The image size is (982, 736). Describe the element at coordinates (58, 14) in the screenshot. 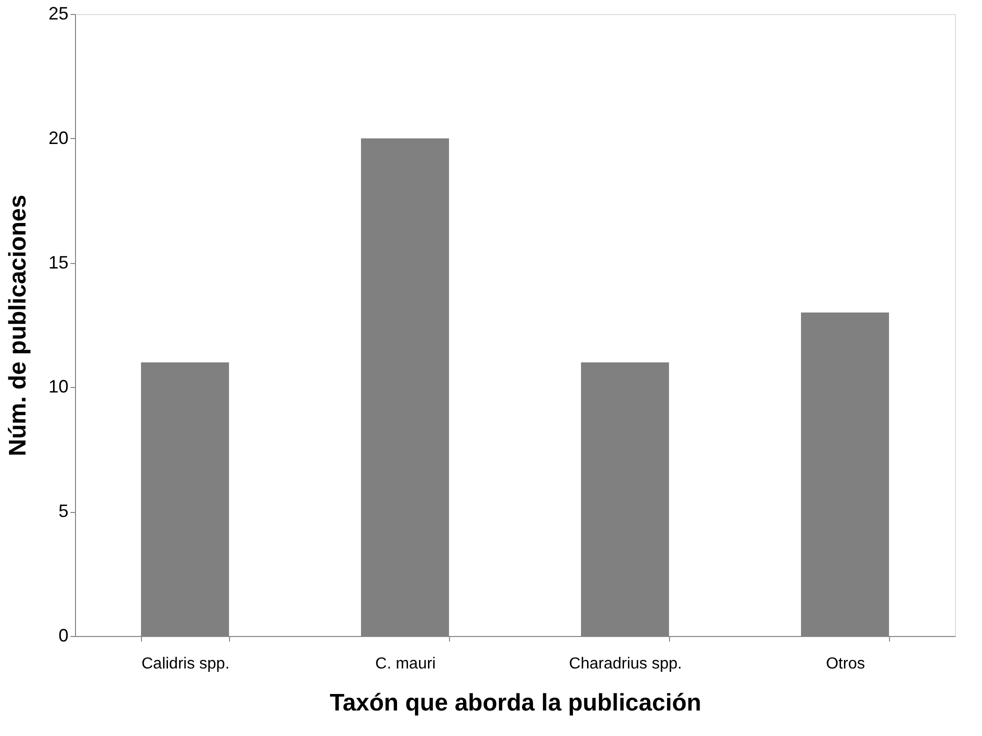

I see `y-tick-label: 25` at that location.